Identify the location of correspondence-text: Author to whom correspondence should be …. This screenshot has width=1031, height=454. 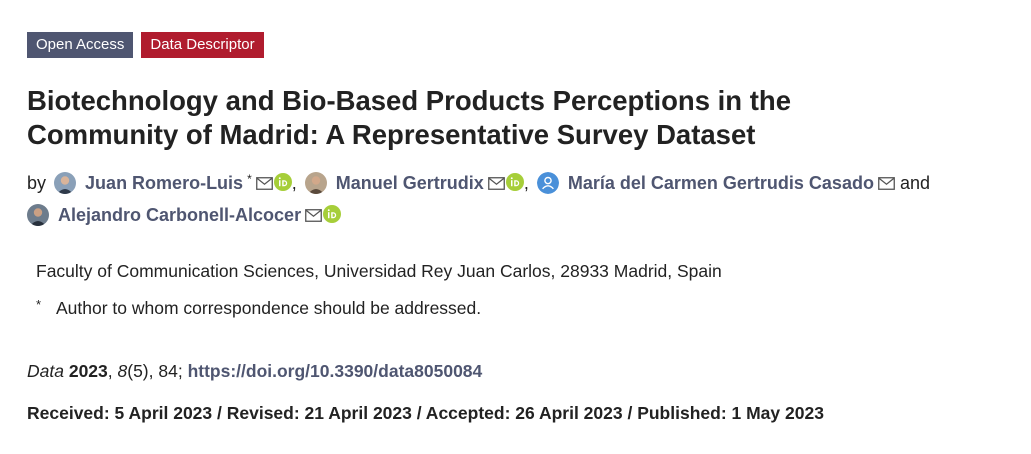
(269, 308).